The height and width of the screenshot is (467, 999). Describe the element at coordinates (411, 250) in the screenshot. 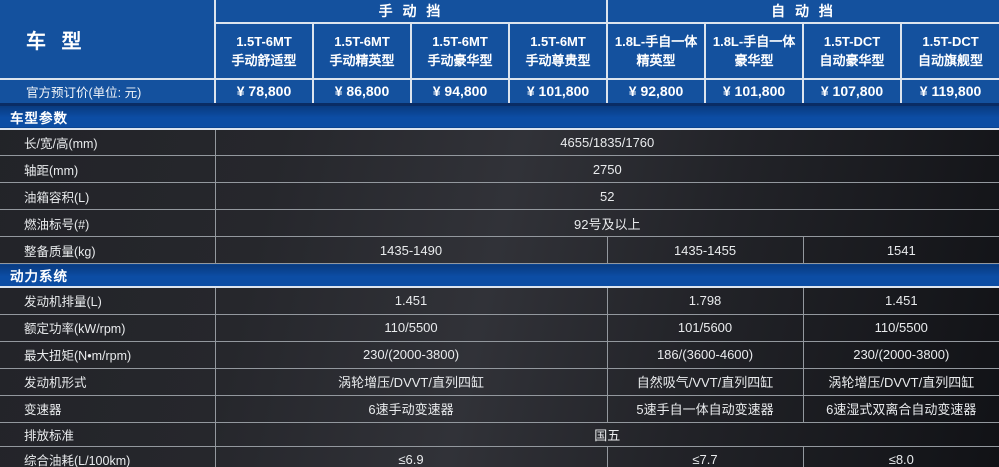

I see `spec-value-cell: 1435-1490` at that location.